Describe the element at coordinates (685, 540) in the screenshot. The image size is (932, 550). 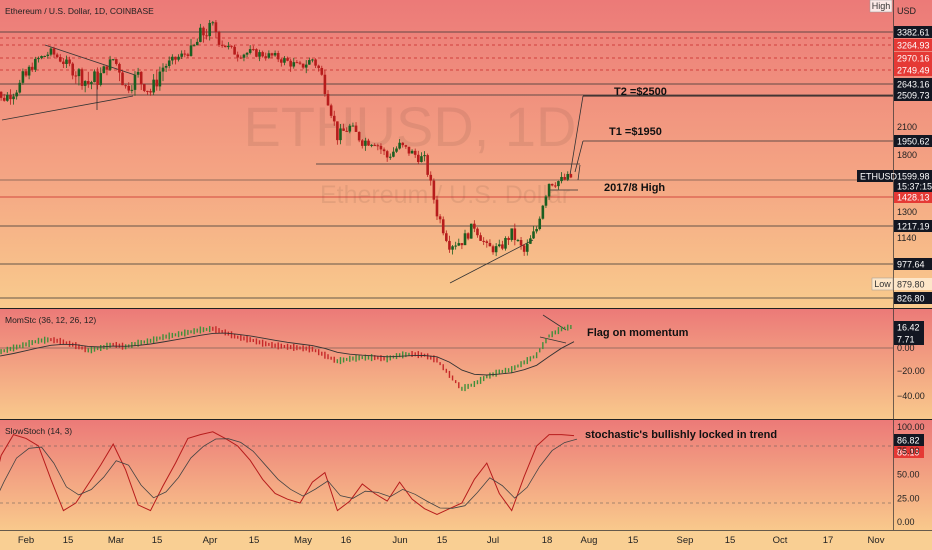
I see `x-axis-label: Sep` at that location.